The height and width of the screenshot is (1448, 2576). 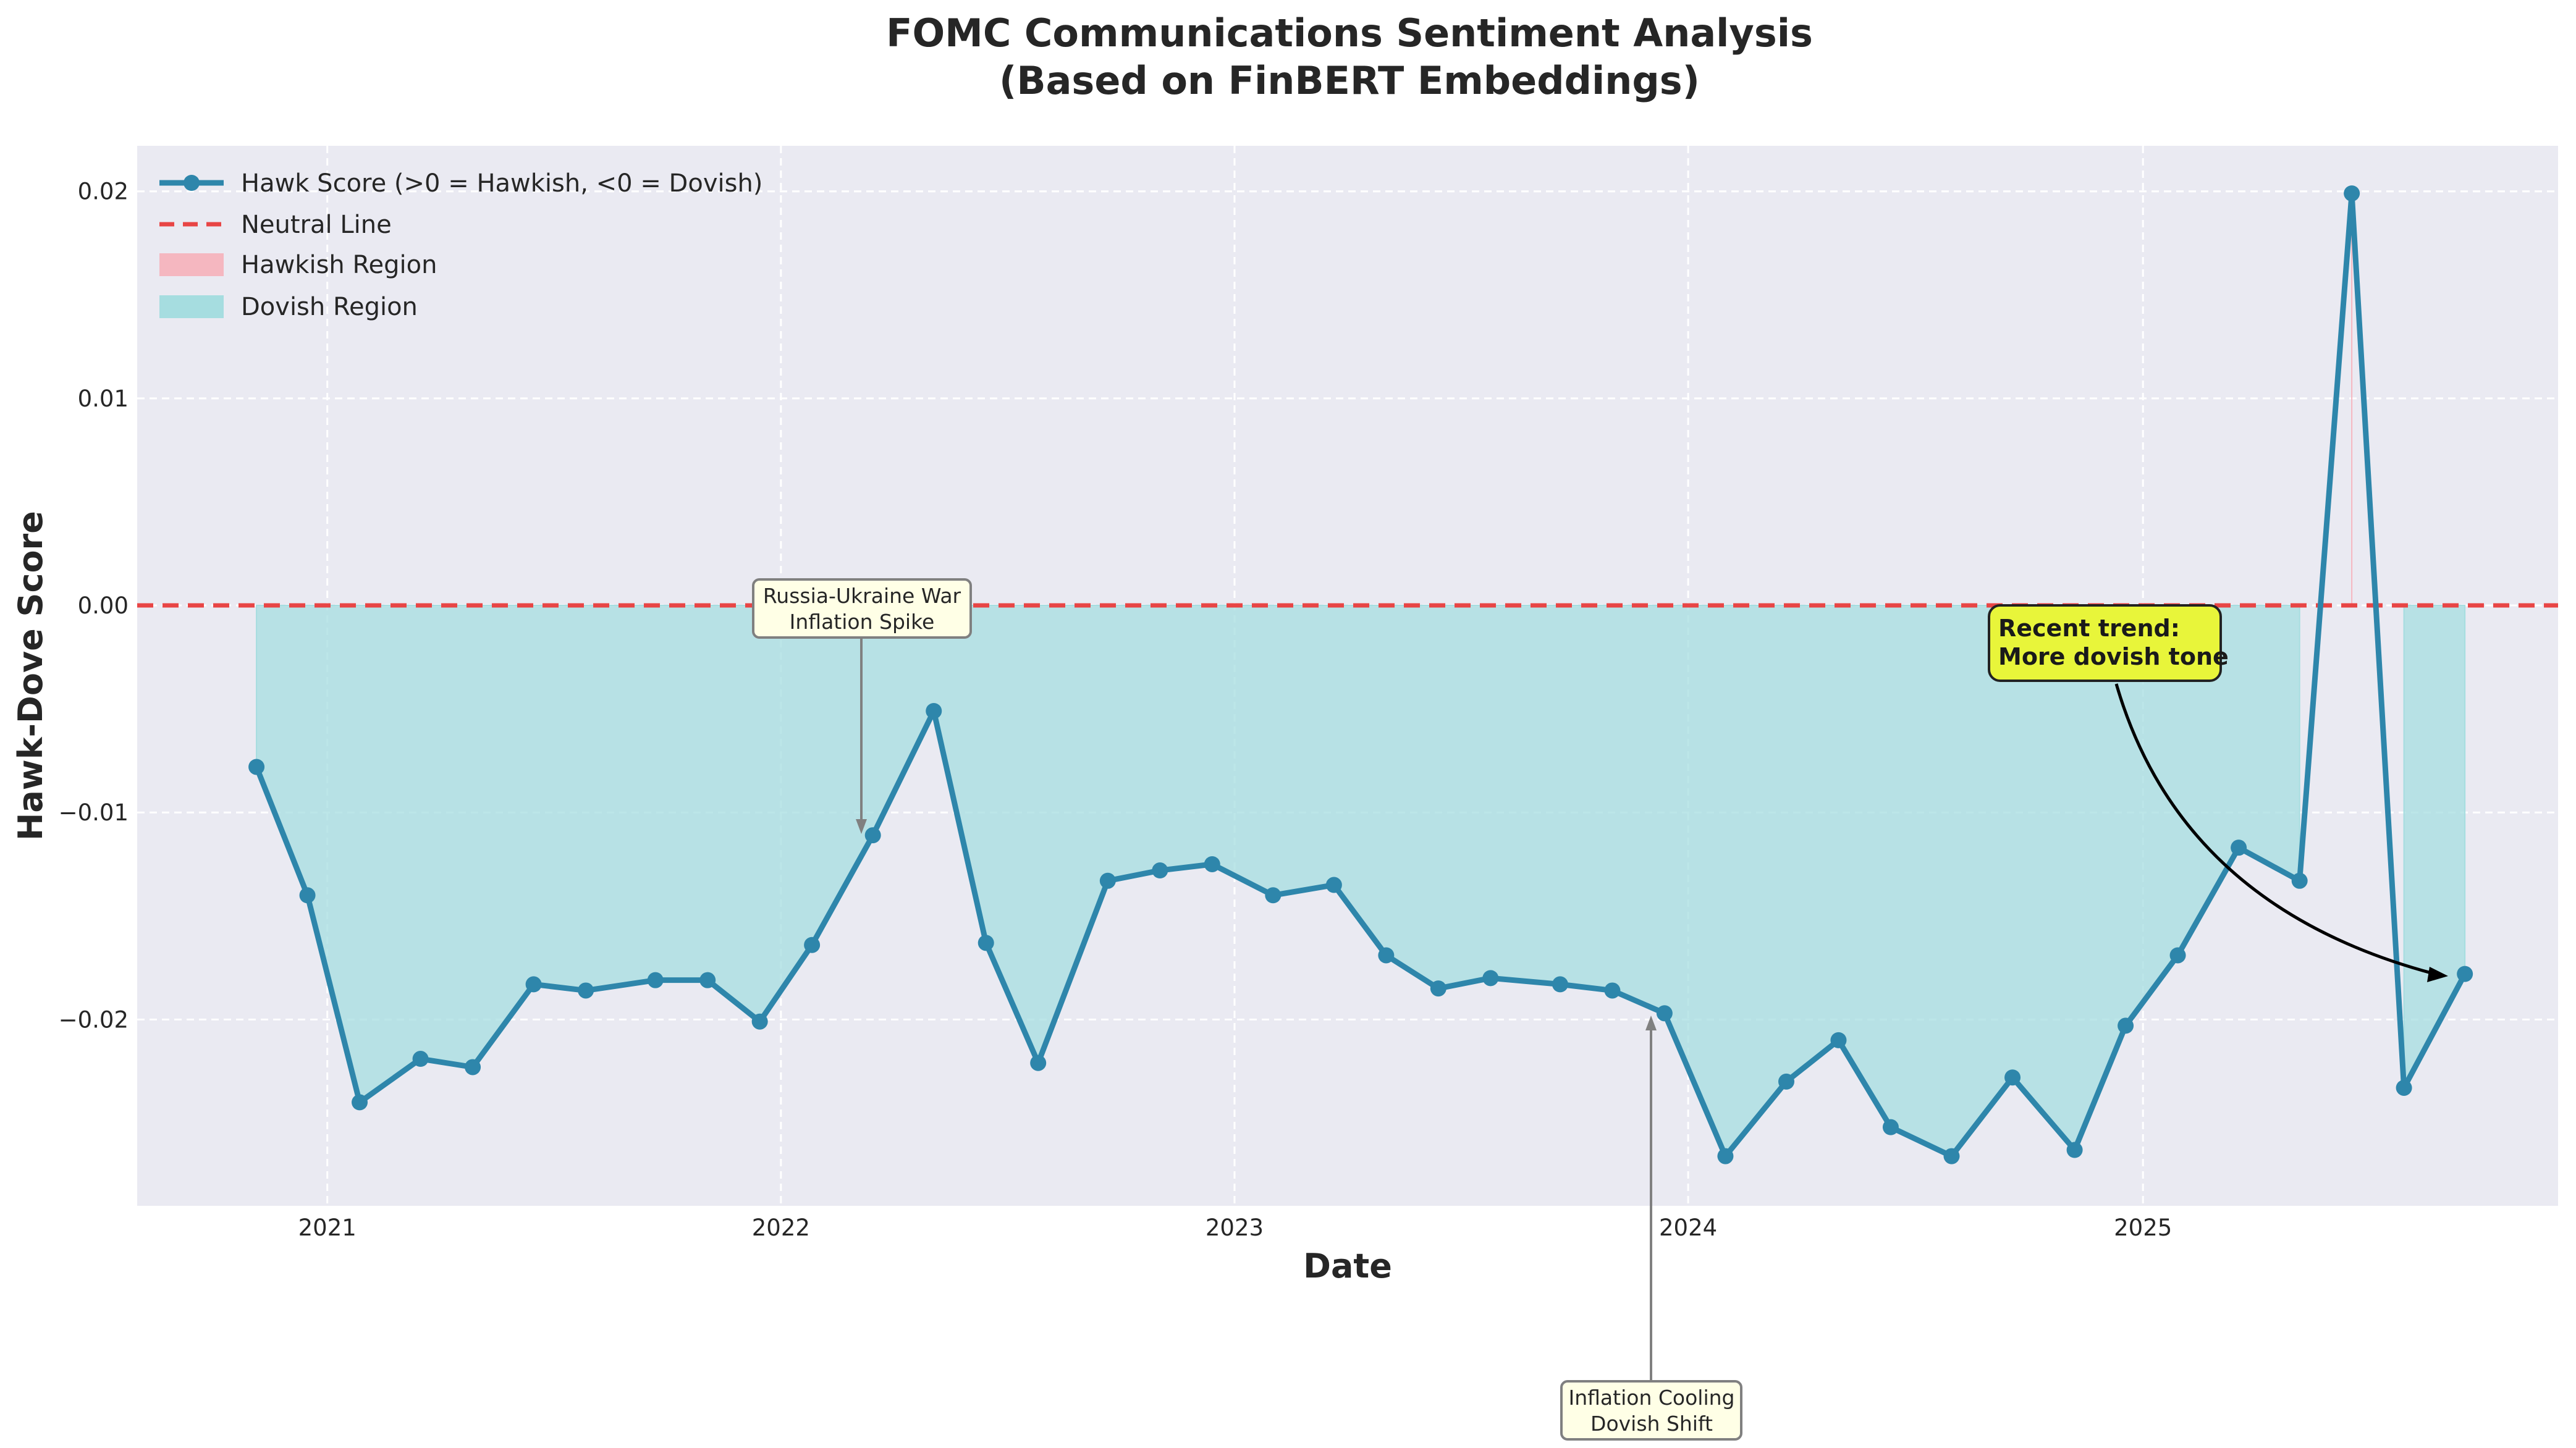 I want to click on y-tick-label: 0.02, so click(x=103, y=192).